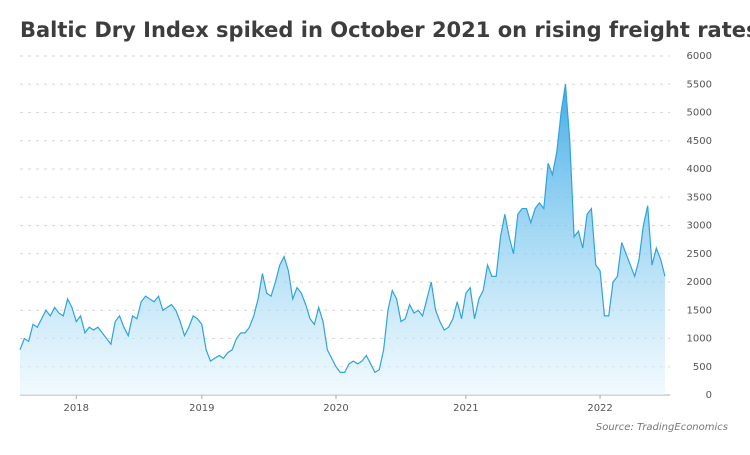 The height and width of the screenshot is (455, 750). I want to click on y-tick-label: 2000, so click(699, 282).